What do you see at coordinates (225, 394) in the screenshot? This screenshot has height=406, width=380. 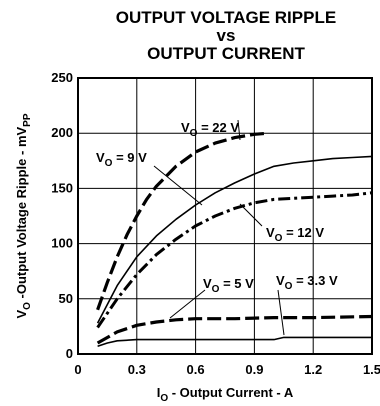 I see `x-axis-label: IO - Output Current - A` at bounding box center [225, 394].